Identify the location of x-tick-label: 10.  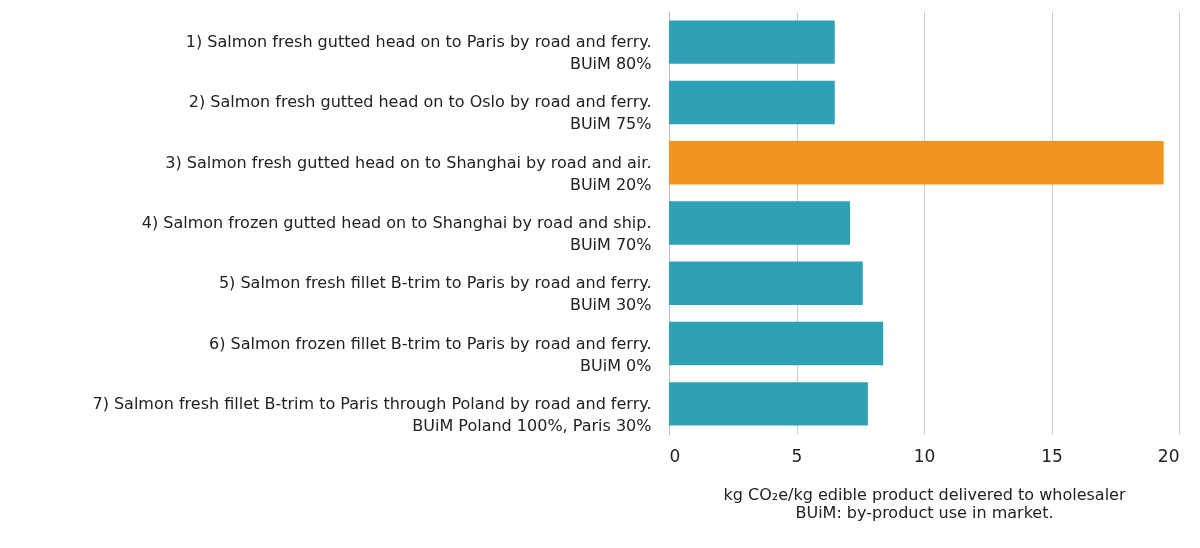
(924, 455).